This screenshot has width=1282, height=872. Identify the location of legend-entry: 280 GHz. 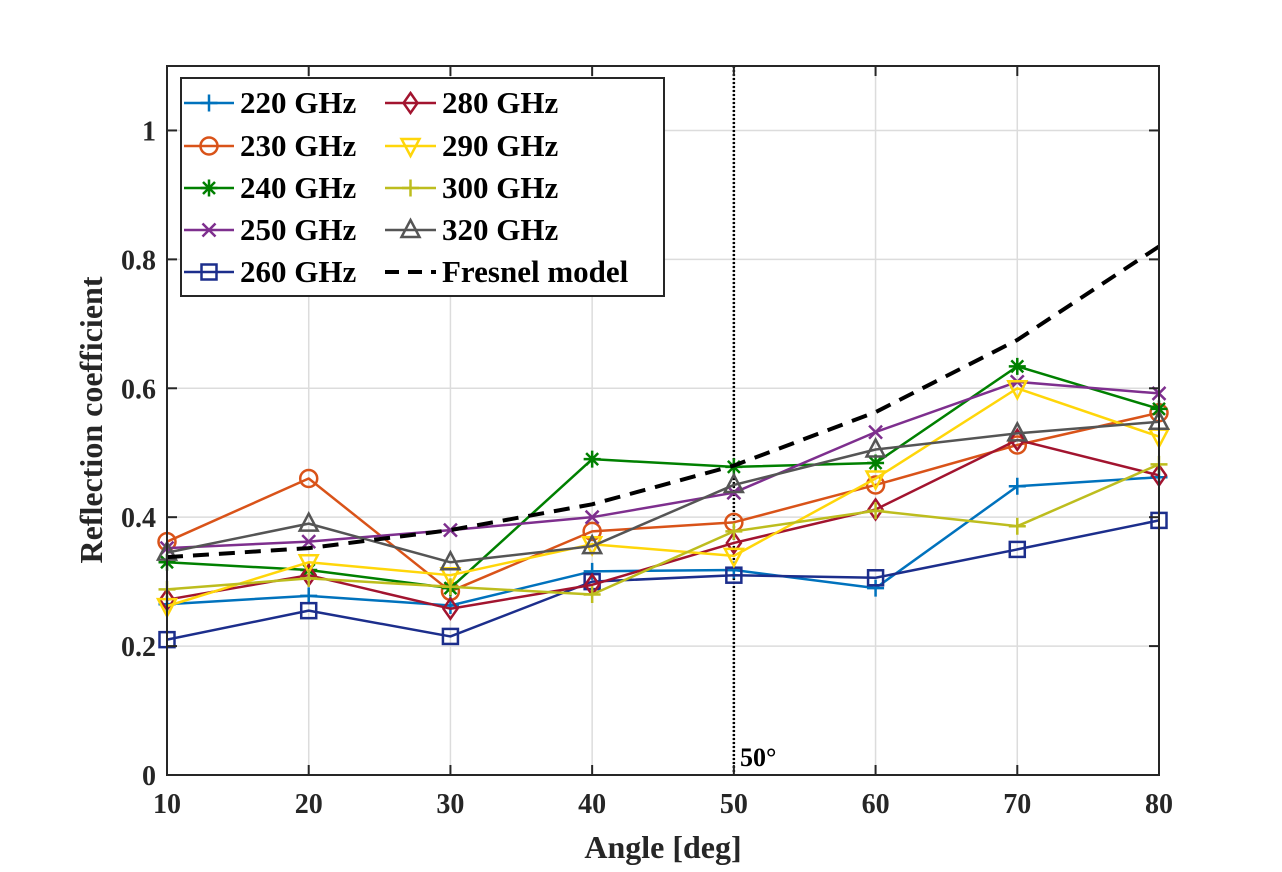
(471, 102).